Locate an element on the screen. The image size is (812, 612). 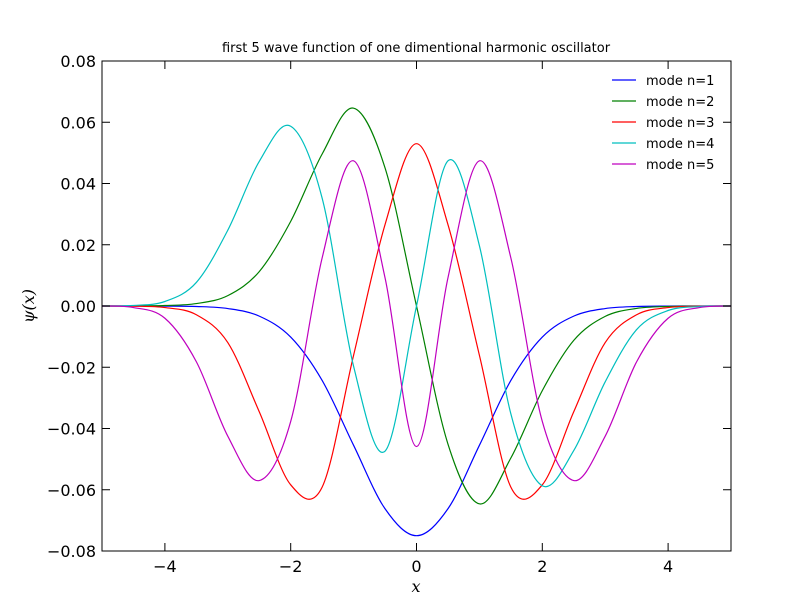
legend: mode n=1 mode n=2 mode n=3 mode n=4 mode n=5 is located at coordinates (663, 123).